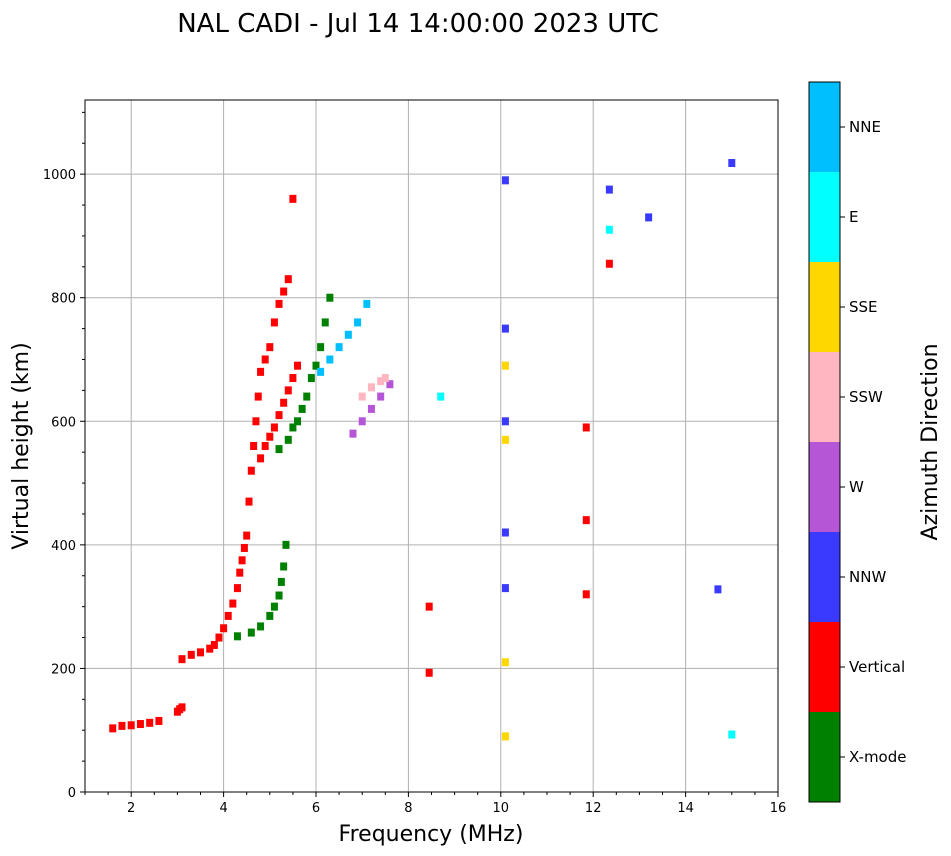 The height and width of the screenshot is (856, 951). I want to click on colorbar-frame, so click(824, 442).